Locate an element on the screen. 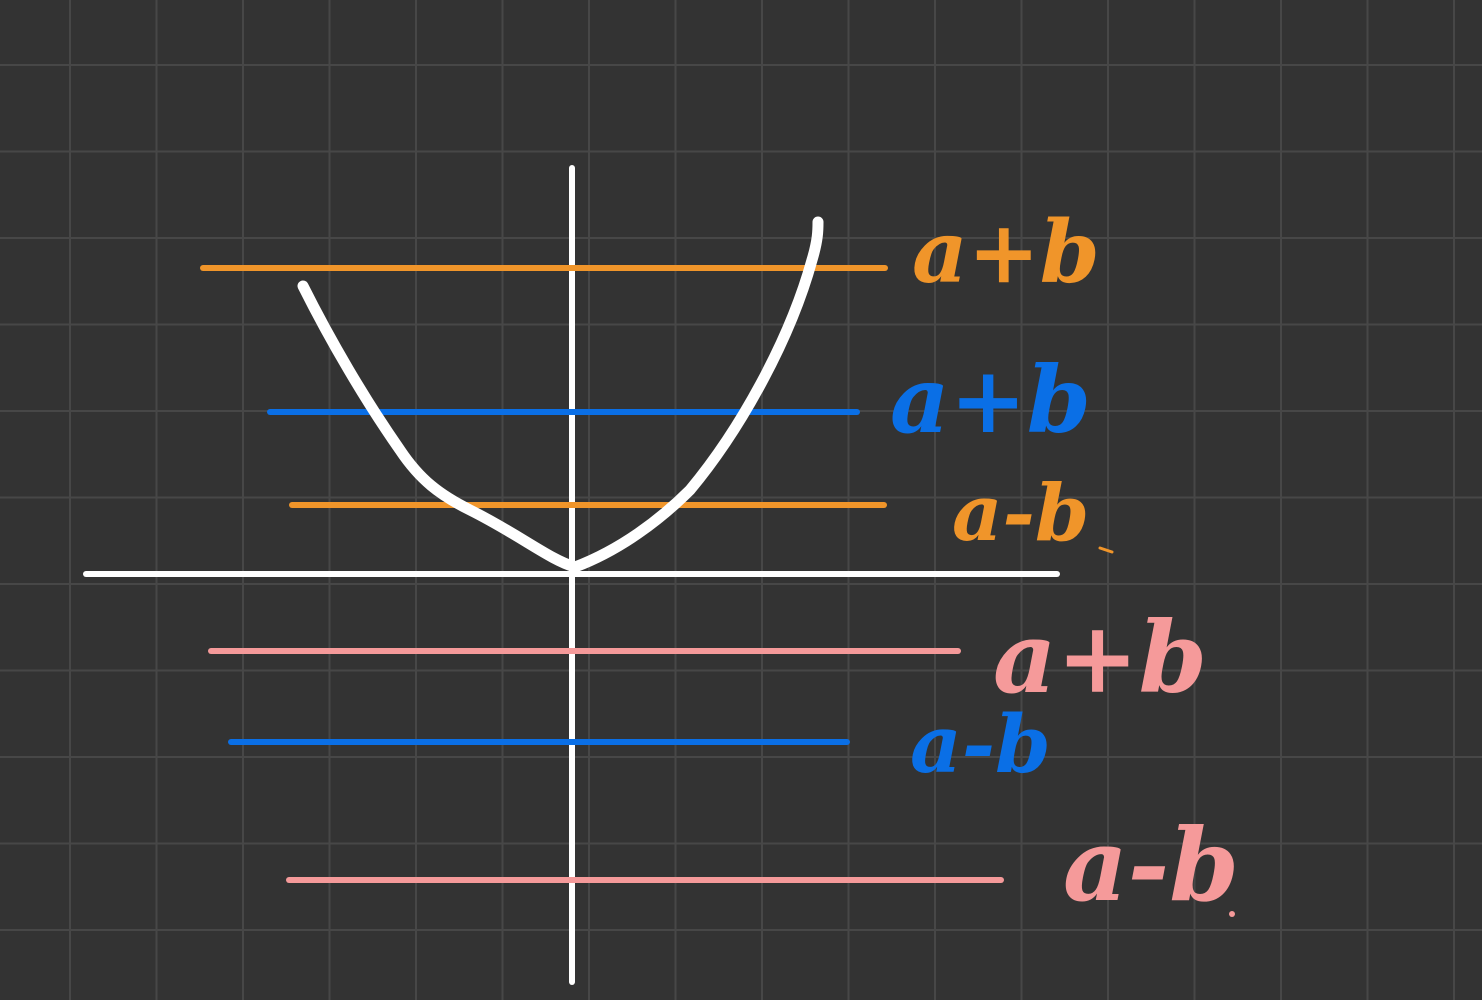 The width and height of the screenshot is (1482, 1000). label-blue-top: a+b is located at coordinates (990, 400).